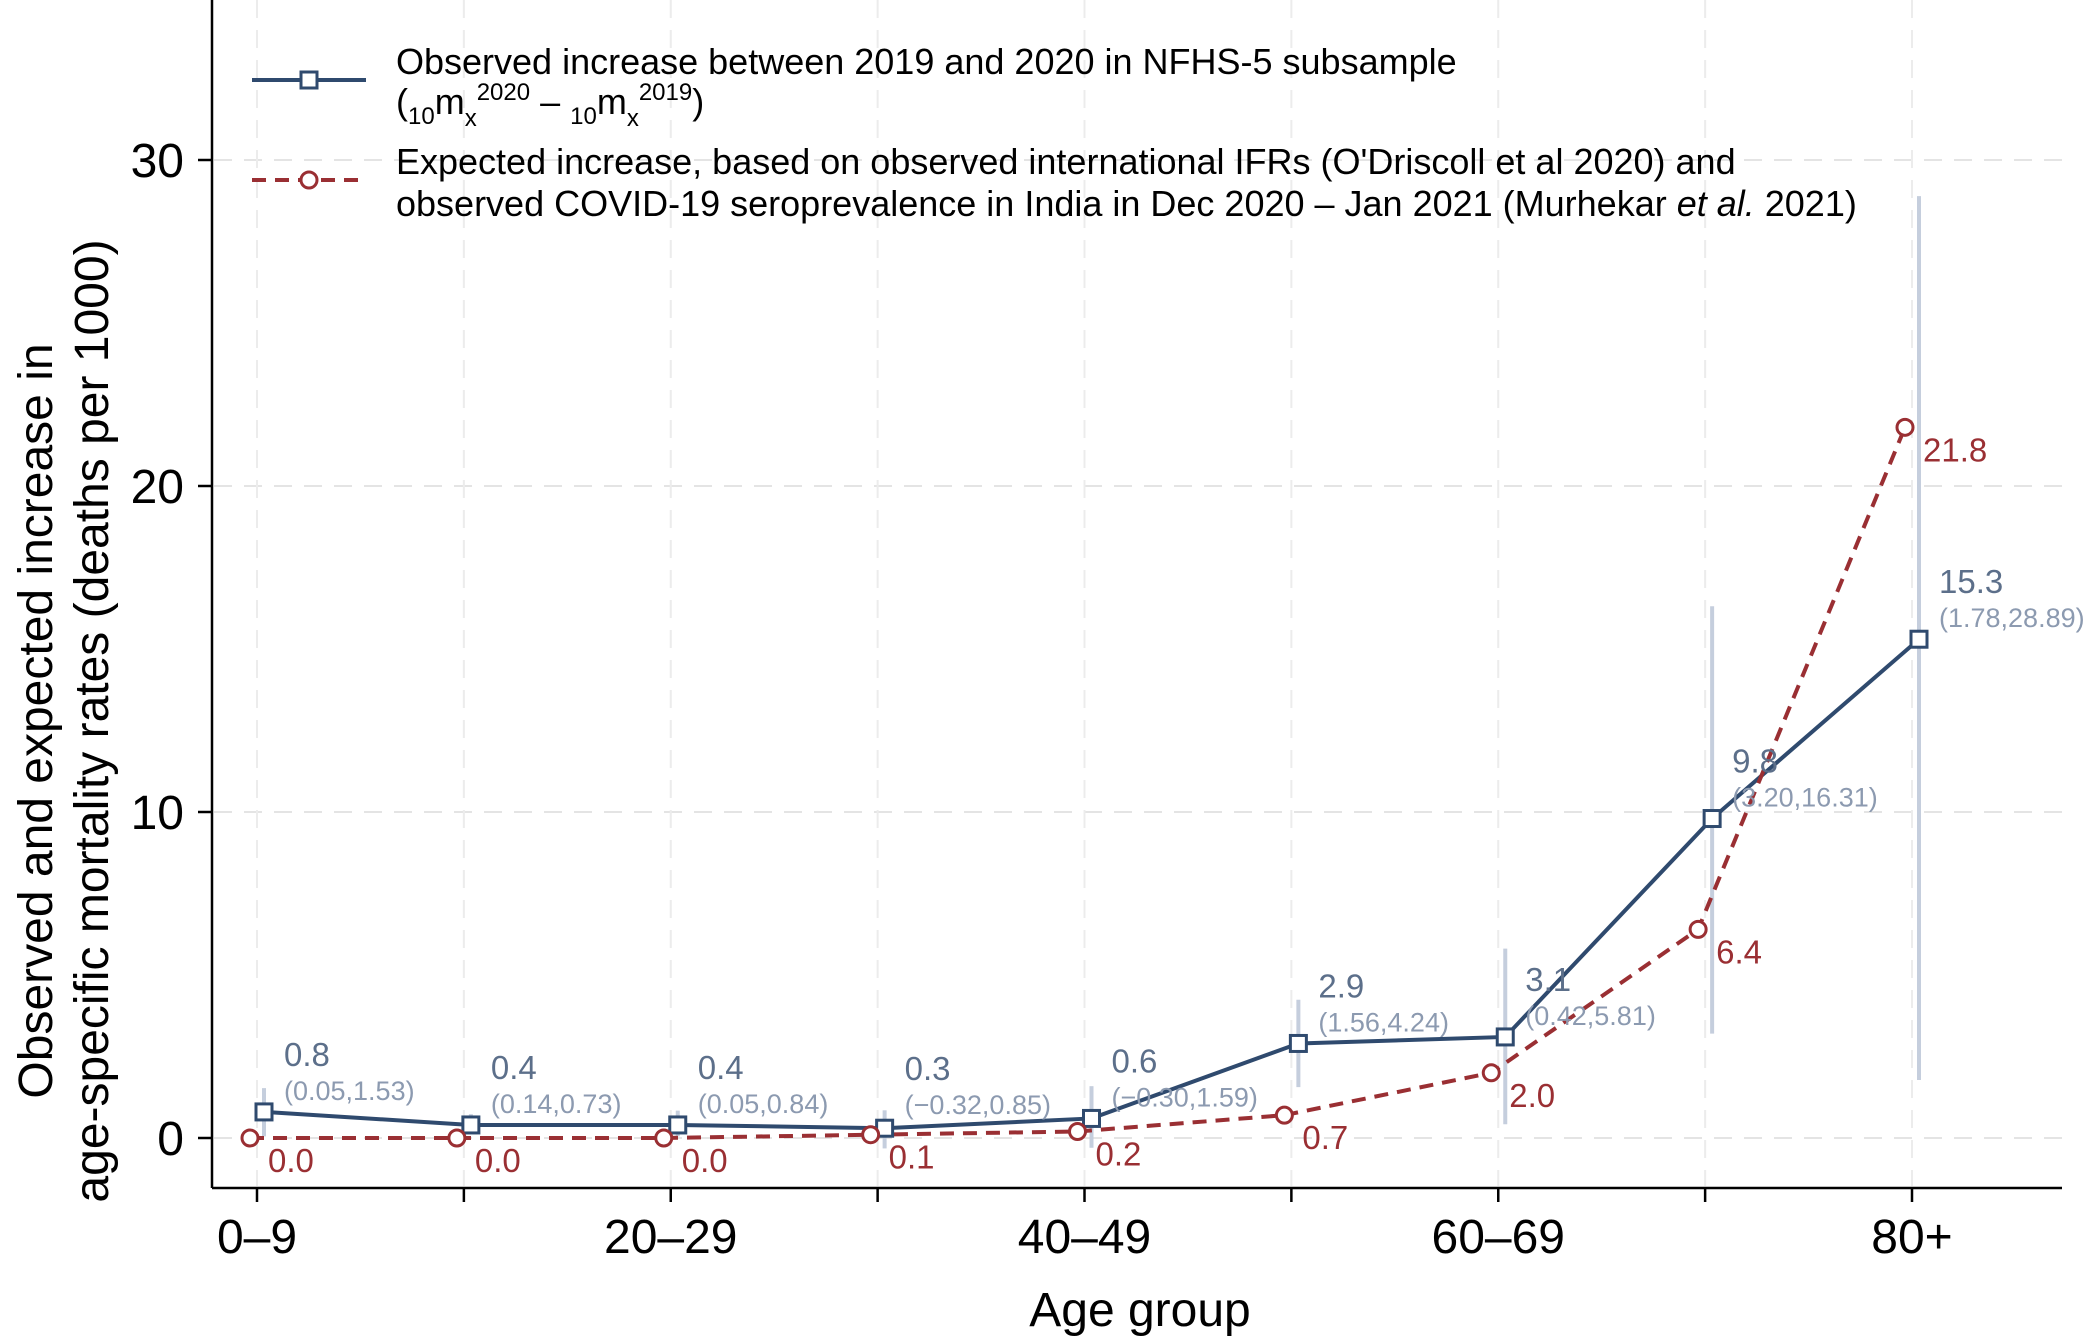 The height and width of the screenshot is (1337, 2091). What do you see at coordinates (349, 1091) in the screenshot?
I see `ci-label-observed: (0.05,1.53)` at bounding box center [349, 1091].